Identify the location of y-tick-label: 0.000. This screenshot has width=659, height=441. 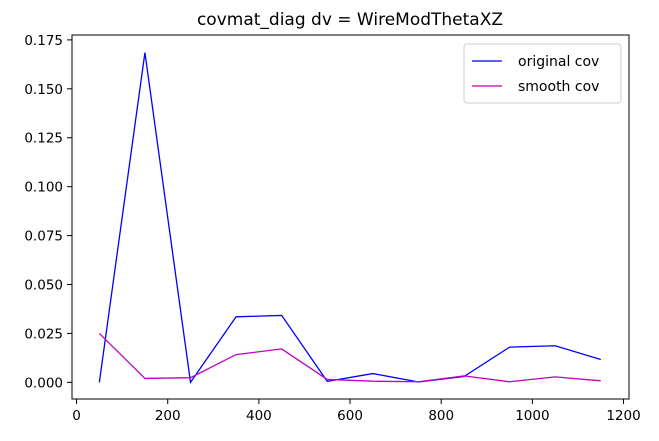
(43, 383).